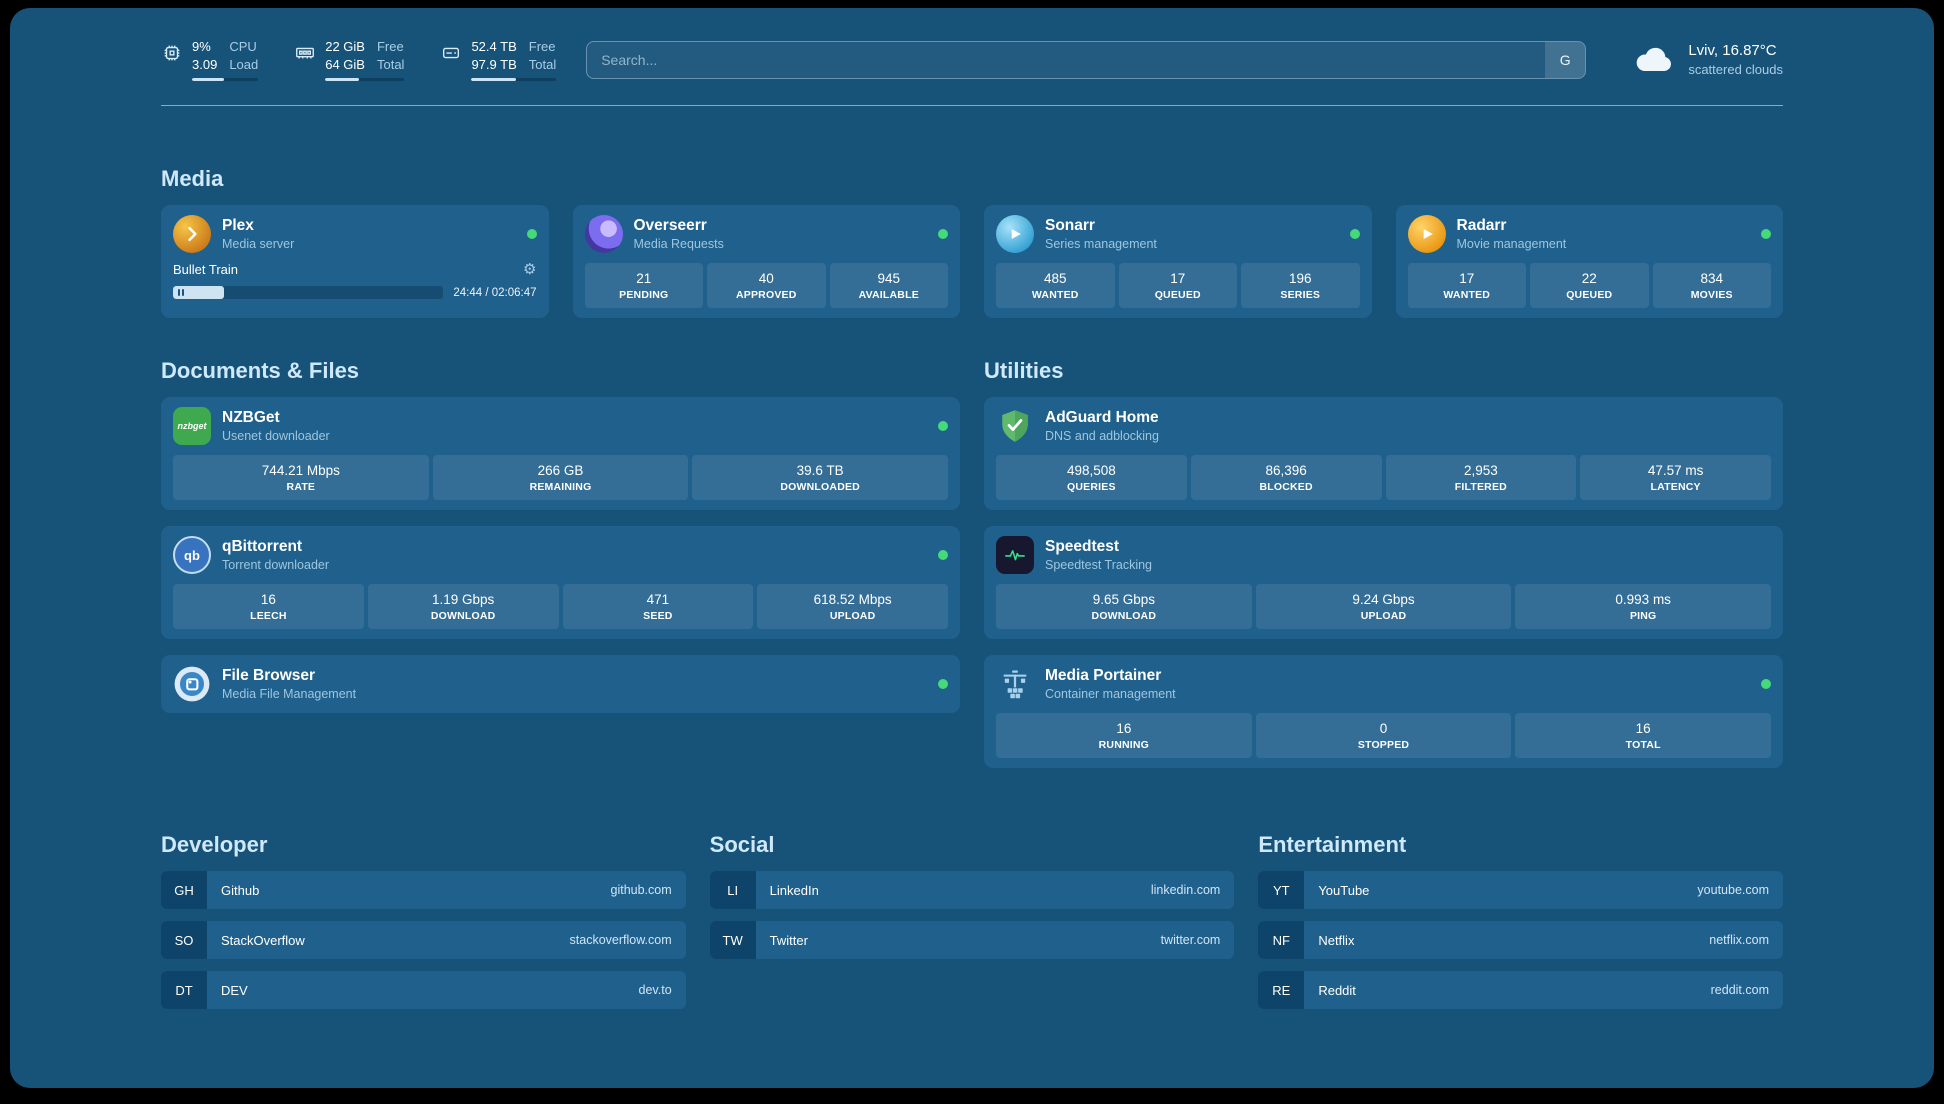 The height and width of the screenshot is (1104, 1944). What do you see at coordinates (732, 940) in the screenshot?
I see `bookmark-abbr: TW` at bounding box center [732, 940].